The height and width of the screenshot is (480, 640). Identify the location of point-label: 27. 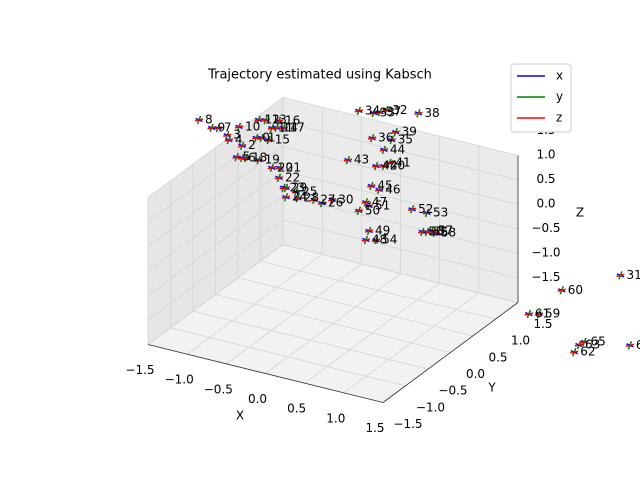
(327, 199).